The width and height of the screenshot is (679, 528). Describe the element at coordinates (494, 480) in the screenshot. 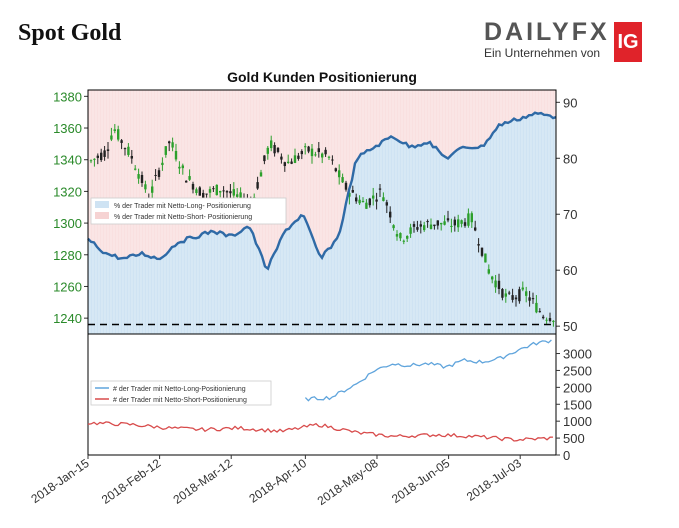

I see `x-tick-label: 2018-Jul-03` at that location.